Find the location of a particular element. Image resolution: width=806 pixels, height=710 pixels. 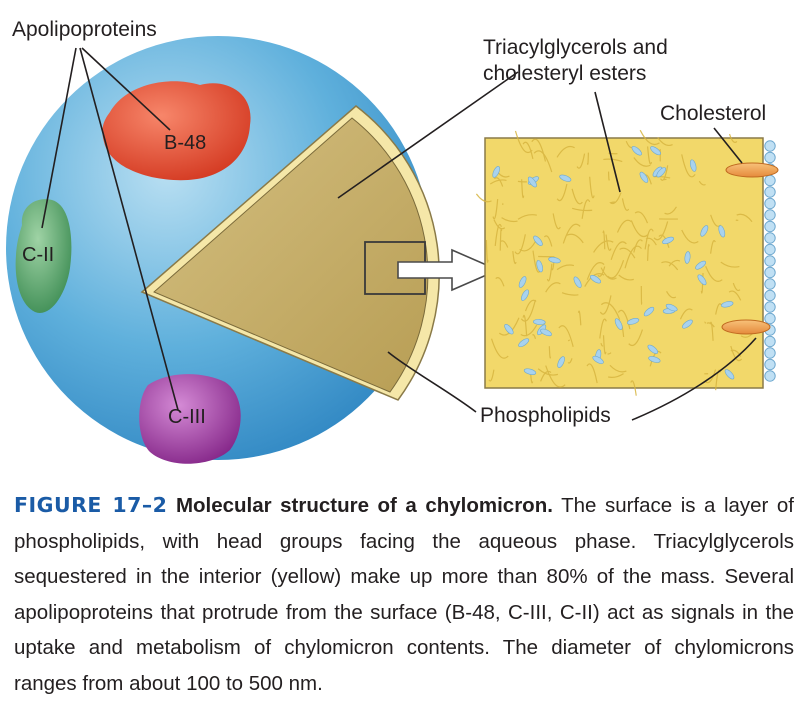

leader-phospholipid-rim is located at coordinates (432, 382).